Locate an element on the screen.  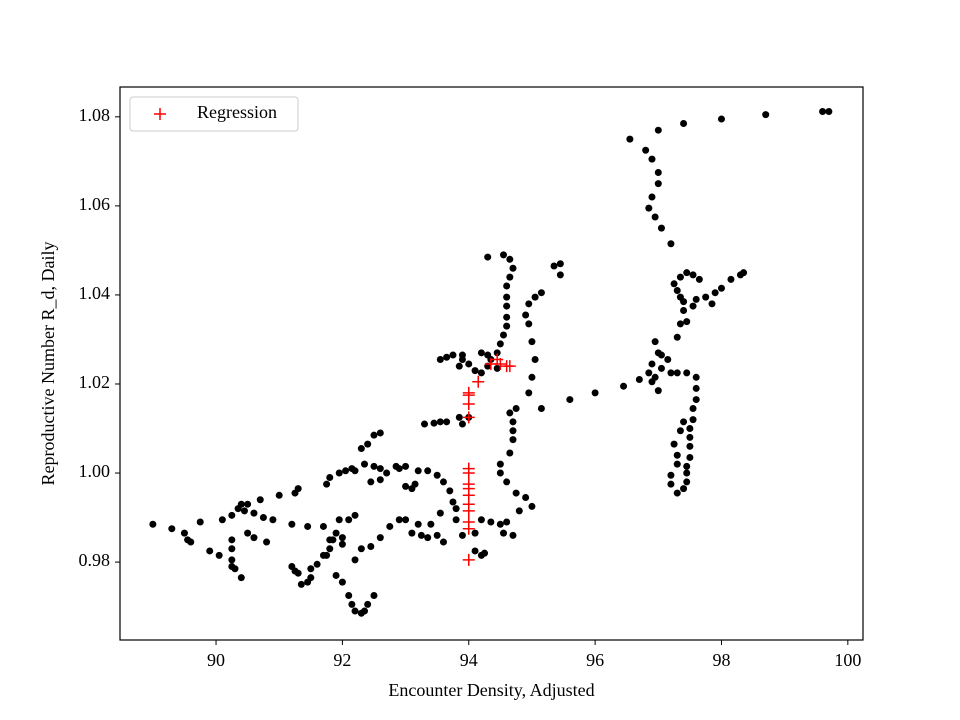
x-tick-label: 98 is located at coordinates (721, 660).